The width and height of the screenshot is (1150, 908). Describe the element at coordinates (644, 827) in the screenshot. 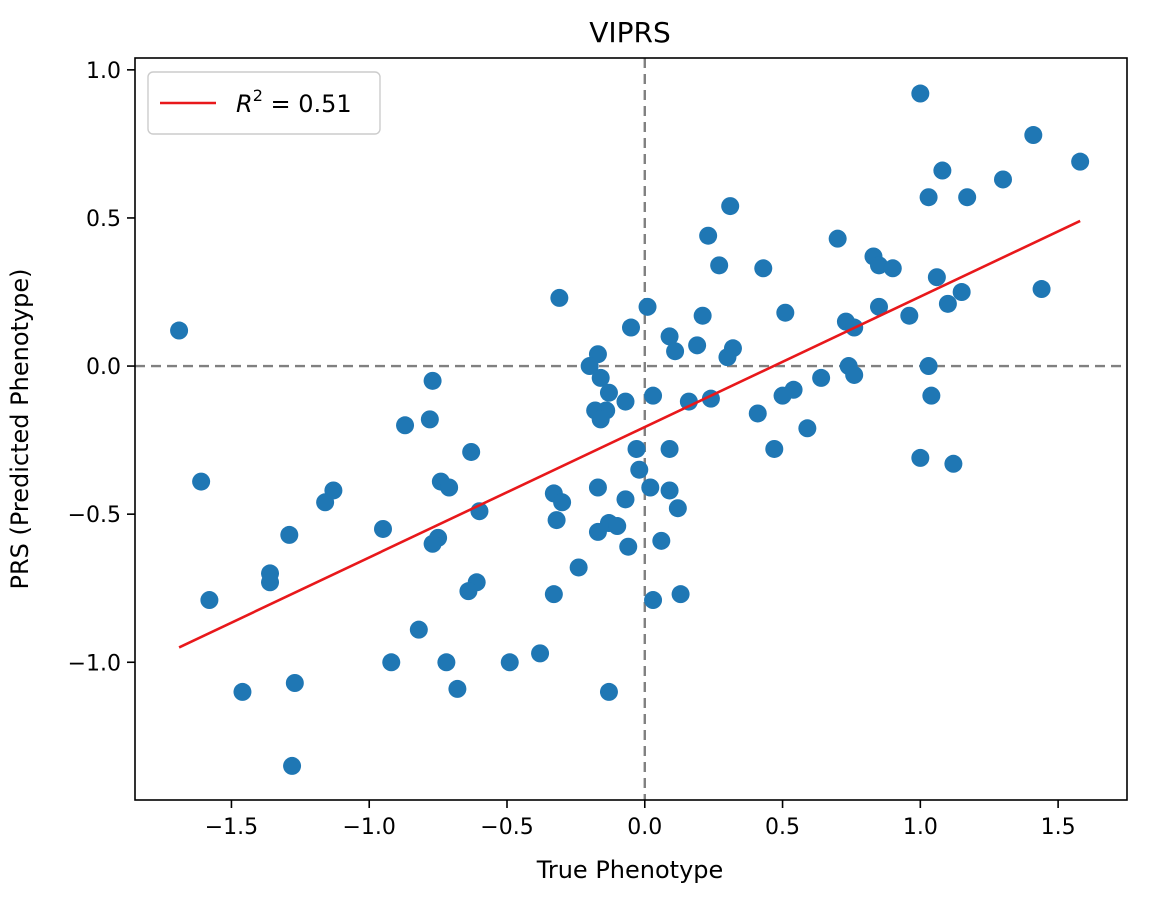

I see `x-tick-label: 0.0` at that location.